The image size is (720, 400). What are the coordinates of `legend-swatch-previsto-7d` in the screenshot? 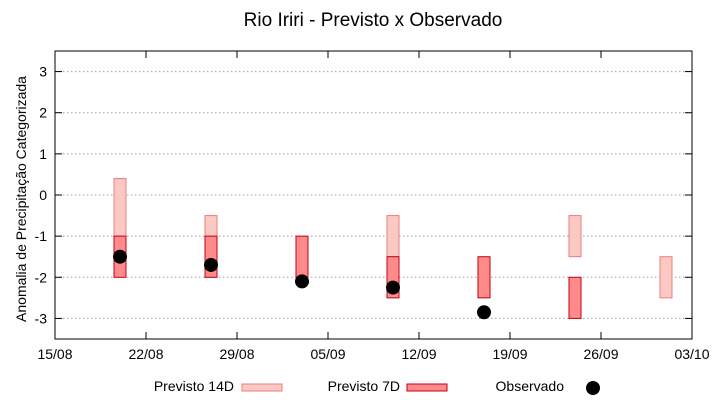 It's located at (427, 387).